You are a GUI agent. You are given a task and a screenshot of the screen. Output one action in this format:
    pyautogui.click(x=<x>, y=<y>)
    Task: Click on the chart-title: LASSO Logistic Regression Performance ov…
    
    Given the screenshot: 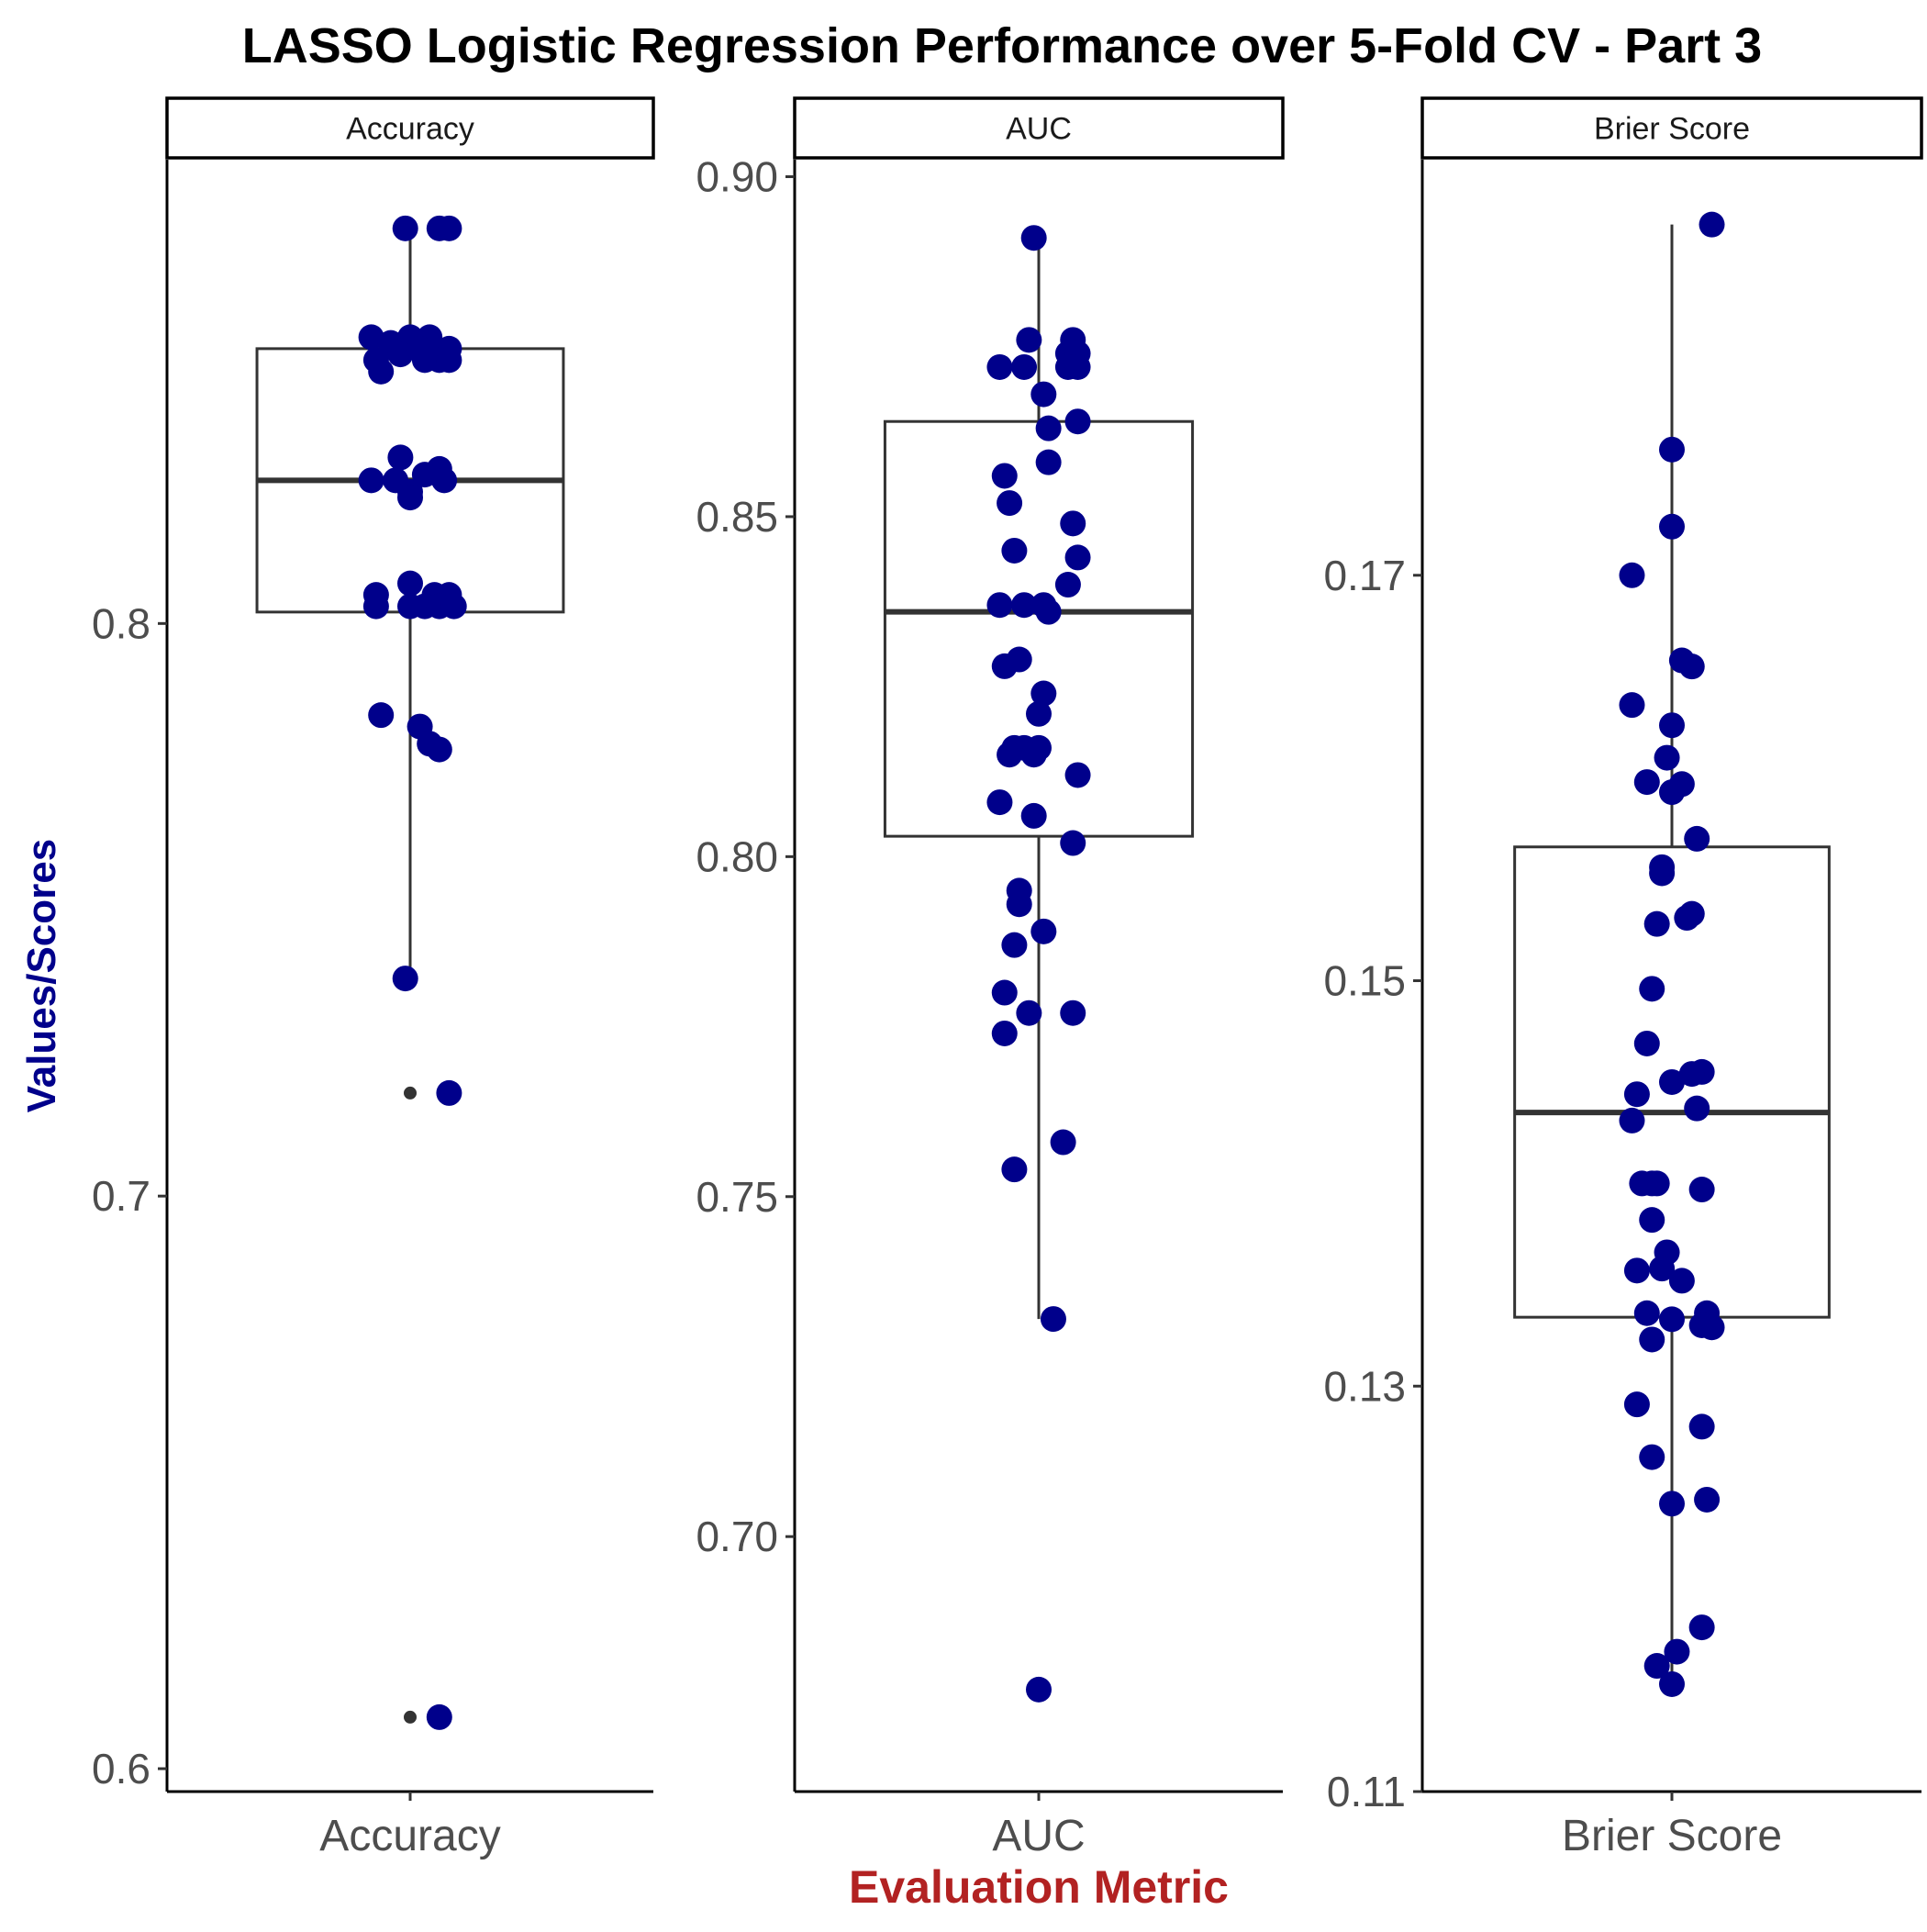 What is the action you would take?
    pyautogui.click(x=1002, y=45)
    